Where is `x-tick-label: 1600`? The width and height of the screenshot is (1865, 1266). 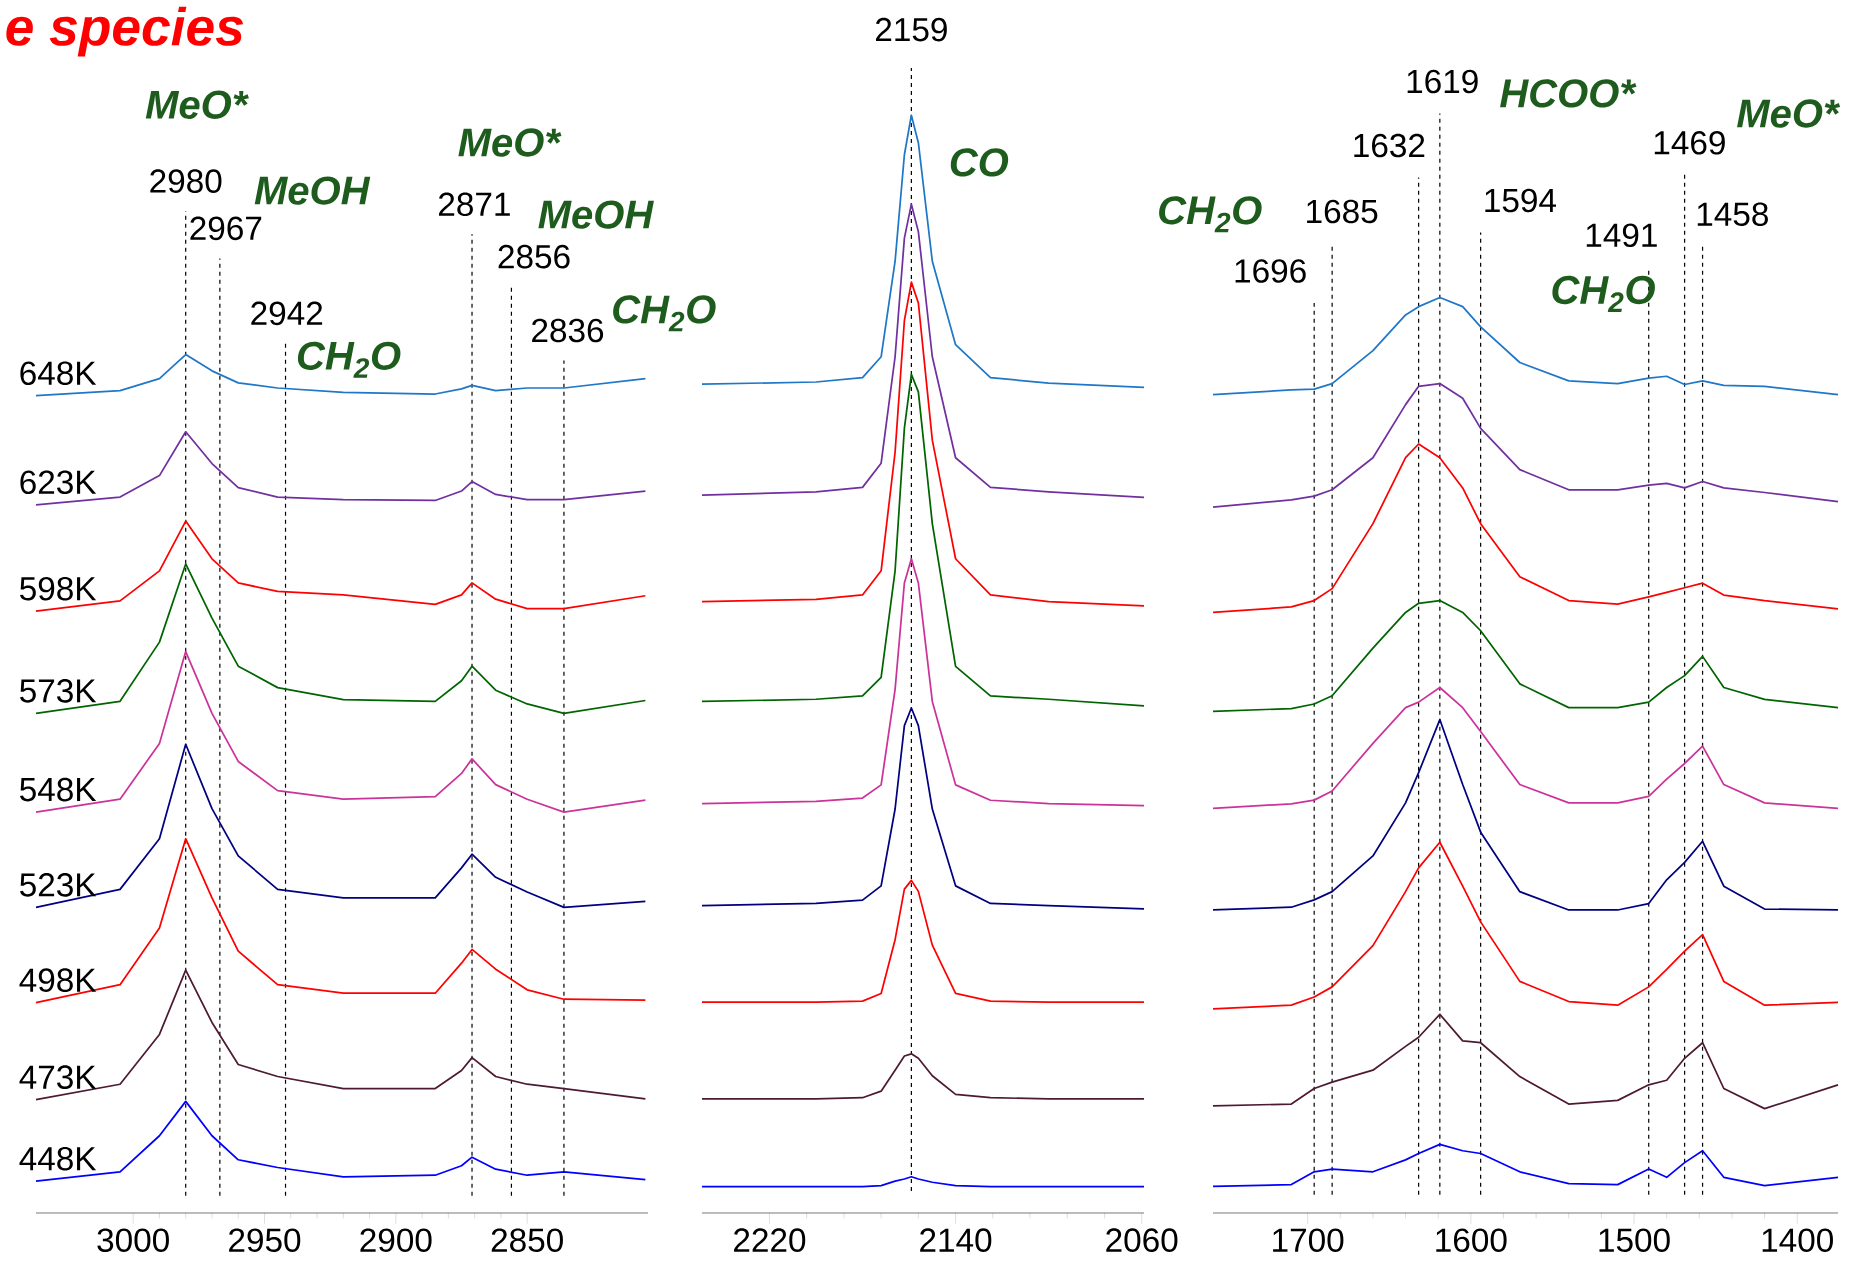 x-tick-label: 1600 is located at coordinates (1471, 1240).